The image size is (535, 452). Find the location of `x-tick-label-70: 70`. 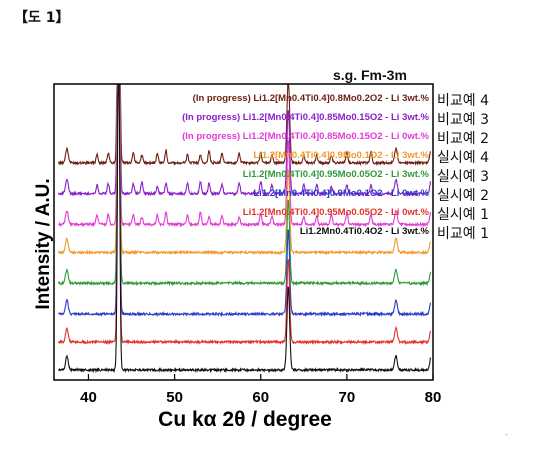

x-tick-label-70: 70 is located at coordinates (347, 397).